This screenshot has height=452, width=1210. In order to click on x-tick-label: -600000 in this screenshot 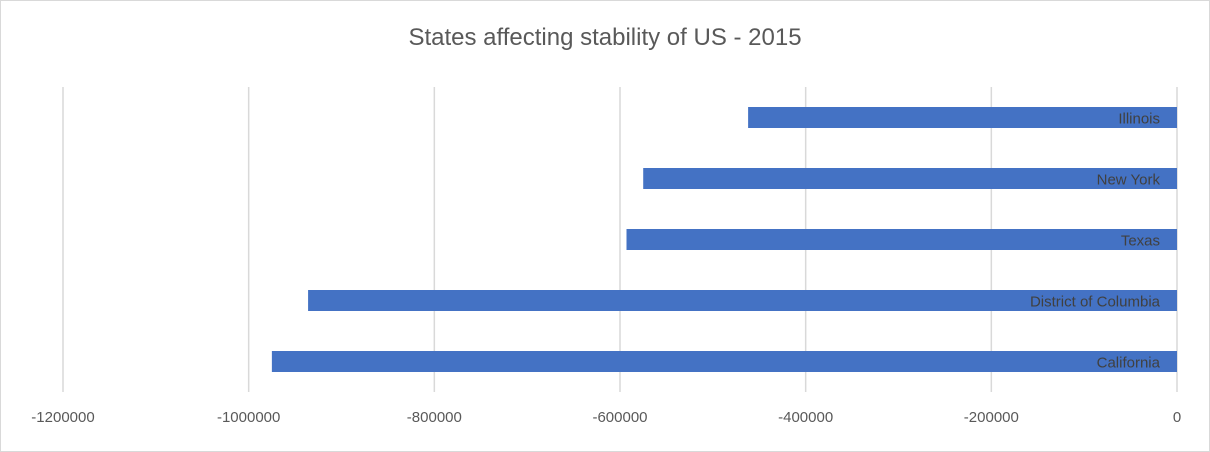, I will do `click(619, 417)`.